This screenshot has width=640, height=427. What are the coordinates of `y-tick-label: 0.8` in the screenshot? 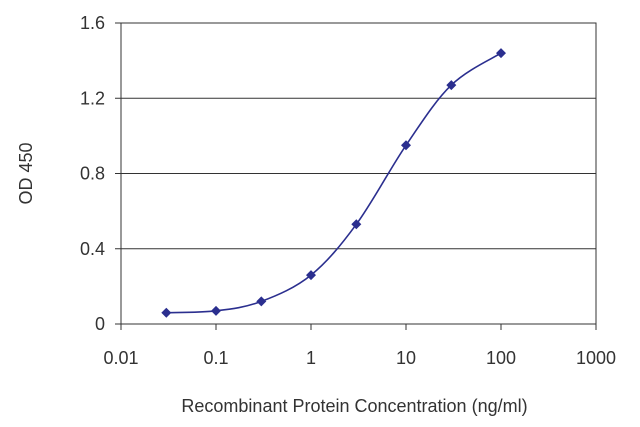 It's located at (92, 174).